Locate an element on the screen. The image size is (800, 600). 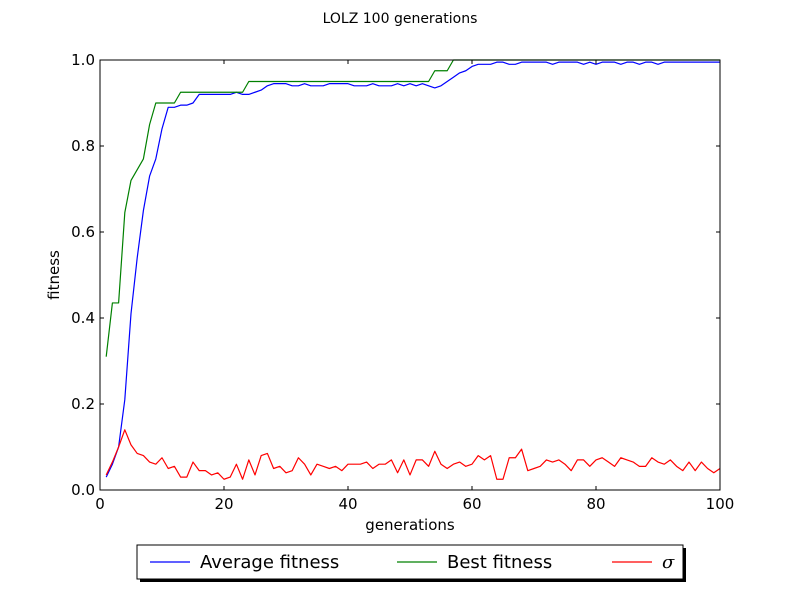
y-tick-label: 0.0 is located at coordinates (83, 490).